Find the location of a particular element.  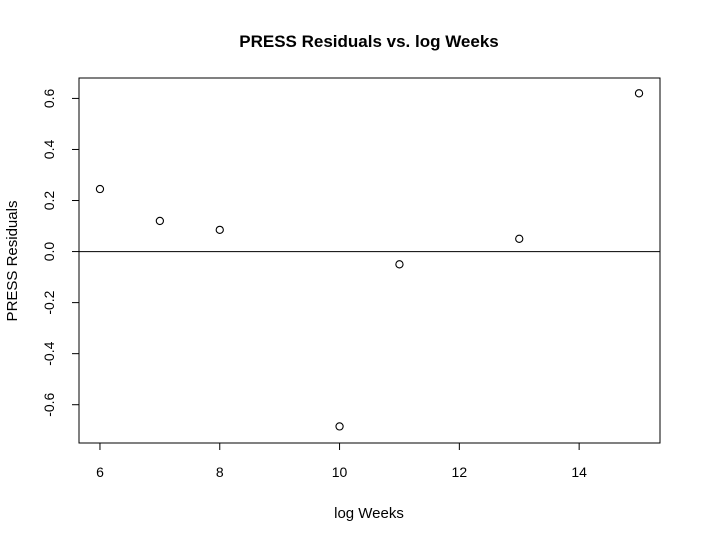

y-tick-label: 0.4 is located at coordinates (49, 150).